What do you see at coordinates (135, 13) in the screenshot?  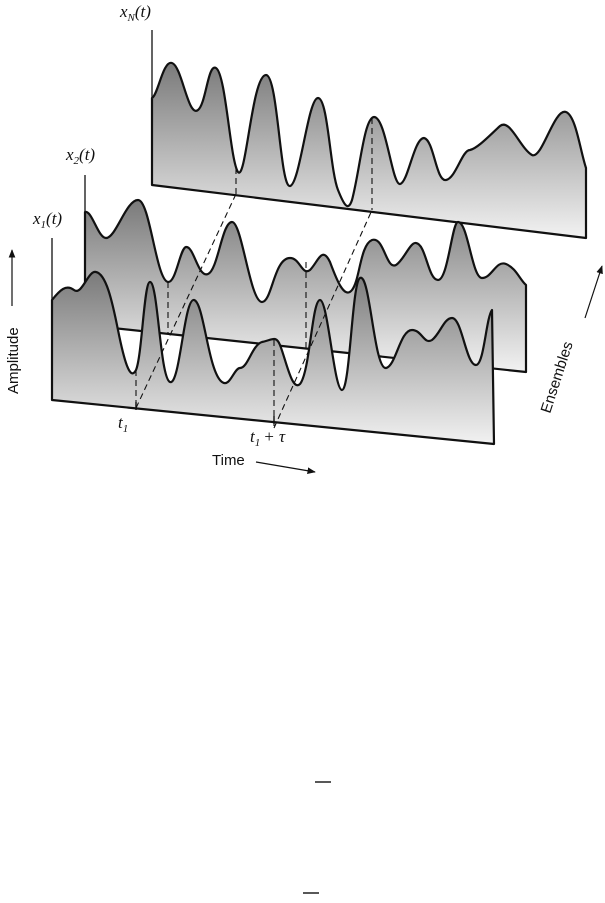 I see `label-xN: xN(t)` at bounding box center [135, 13].